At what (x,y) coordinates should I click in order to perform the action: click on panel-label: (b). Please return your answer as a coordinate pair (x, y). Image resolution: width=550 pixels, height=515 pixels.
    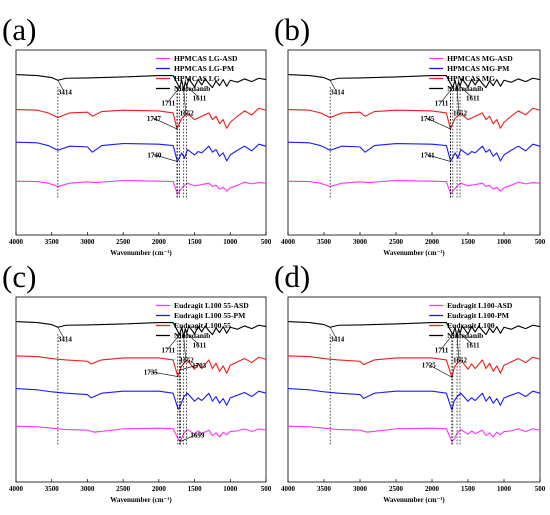
    Looking at the image, I should click on (292, 29).